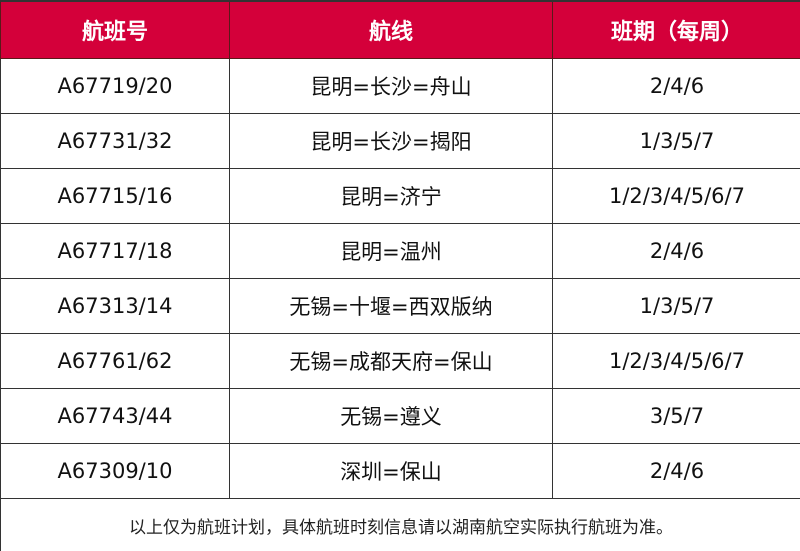  What do you see at coordinates (115, 471) in the screenshot?
I see `flight-number-cell: A67309/10` at bounding box center [115, 471].